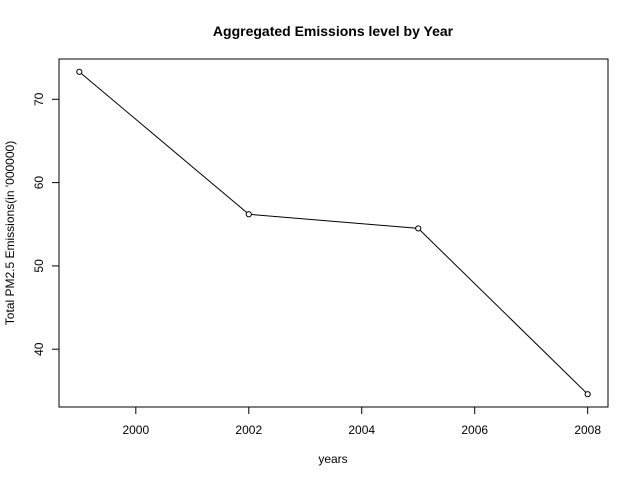 The width and height of the screenshot is (640, 480). I want to click on x-axis: 2000 2002 2004 2006 2008, so click(361, 421).